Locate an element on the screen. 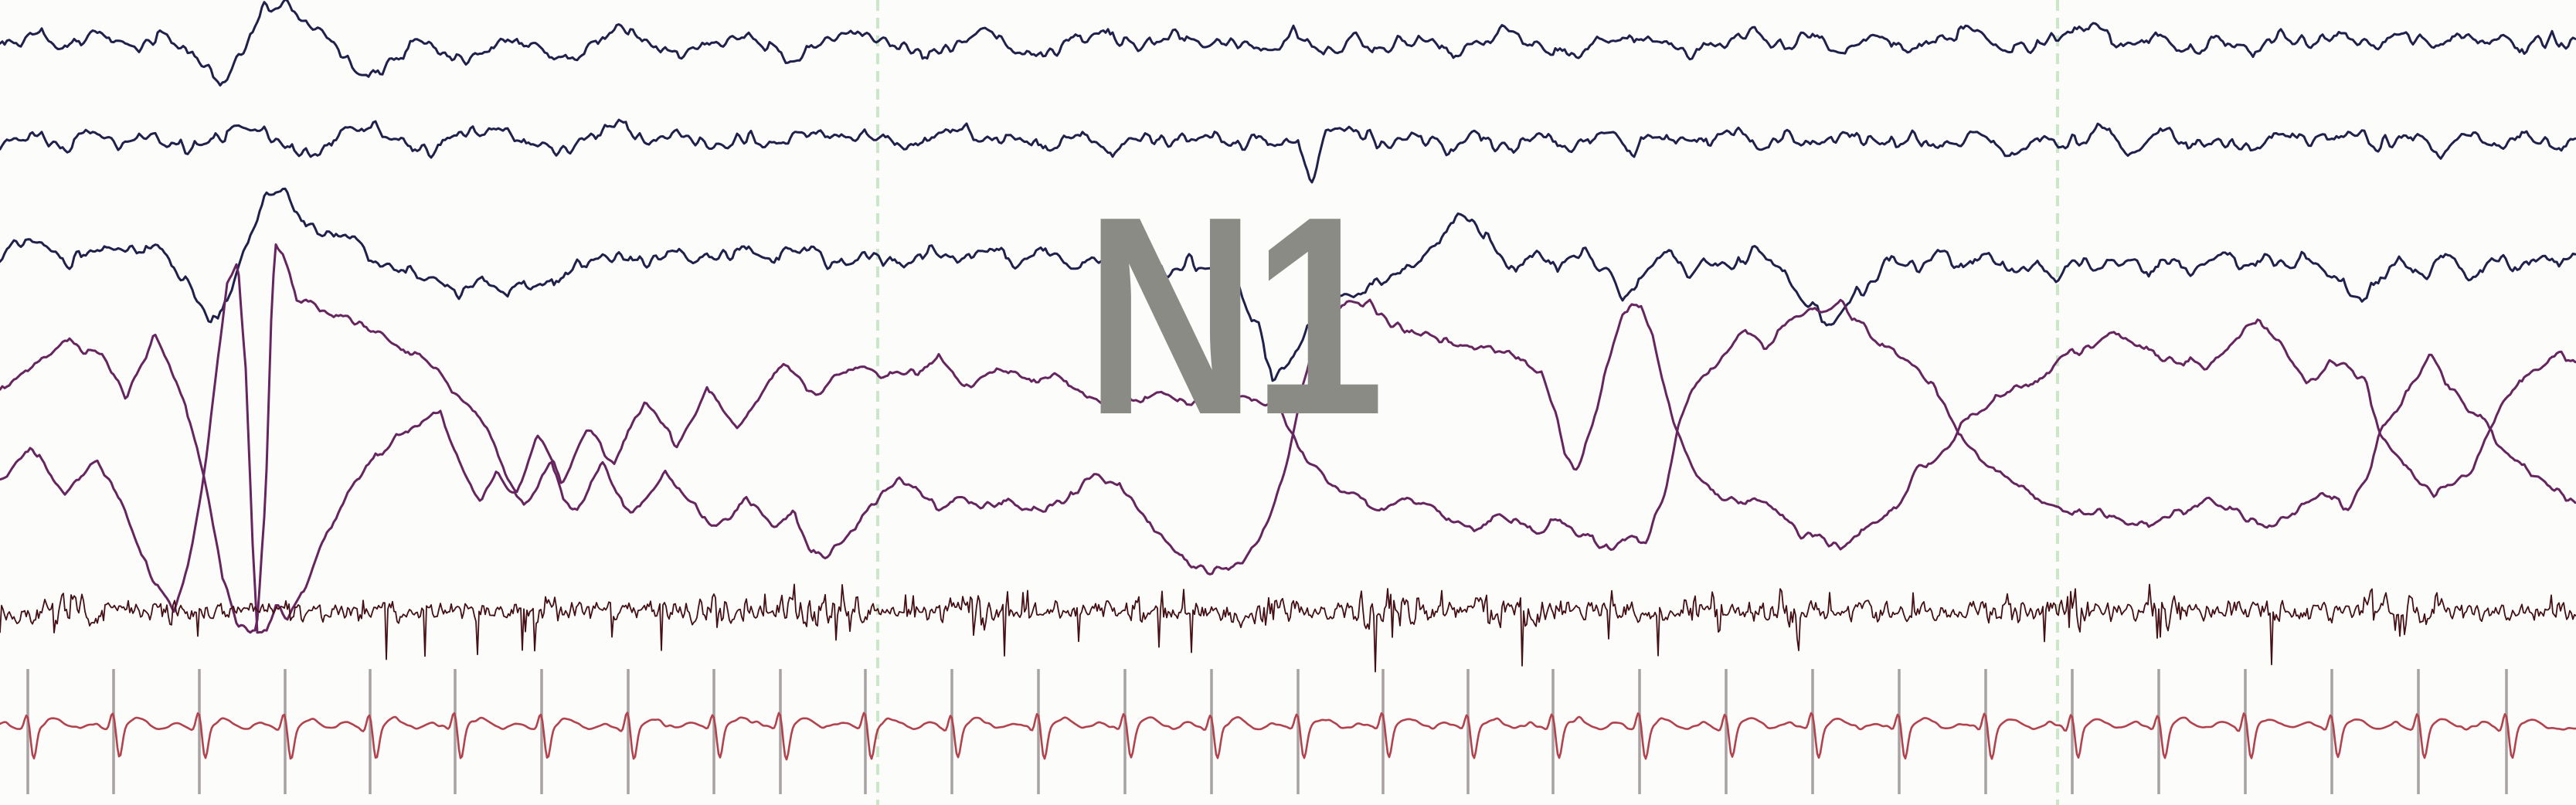 The height and width of the screenshot is (805, 2576). emg-chin-trace is located at coordinates (1288, 628).